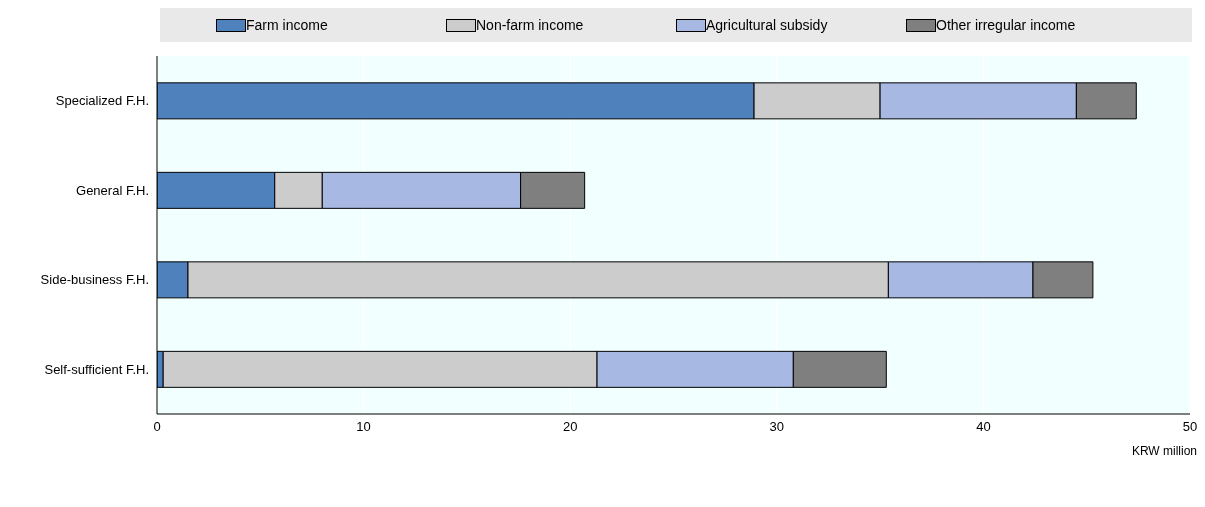  Describe the element at coordinates (287, 25) in the screenshot. I see `legend-label: Farm income` at that location.